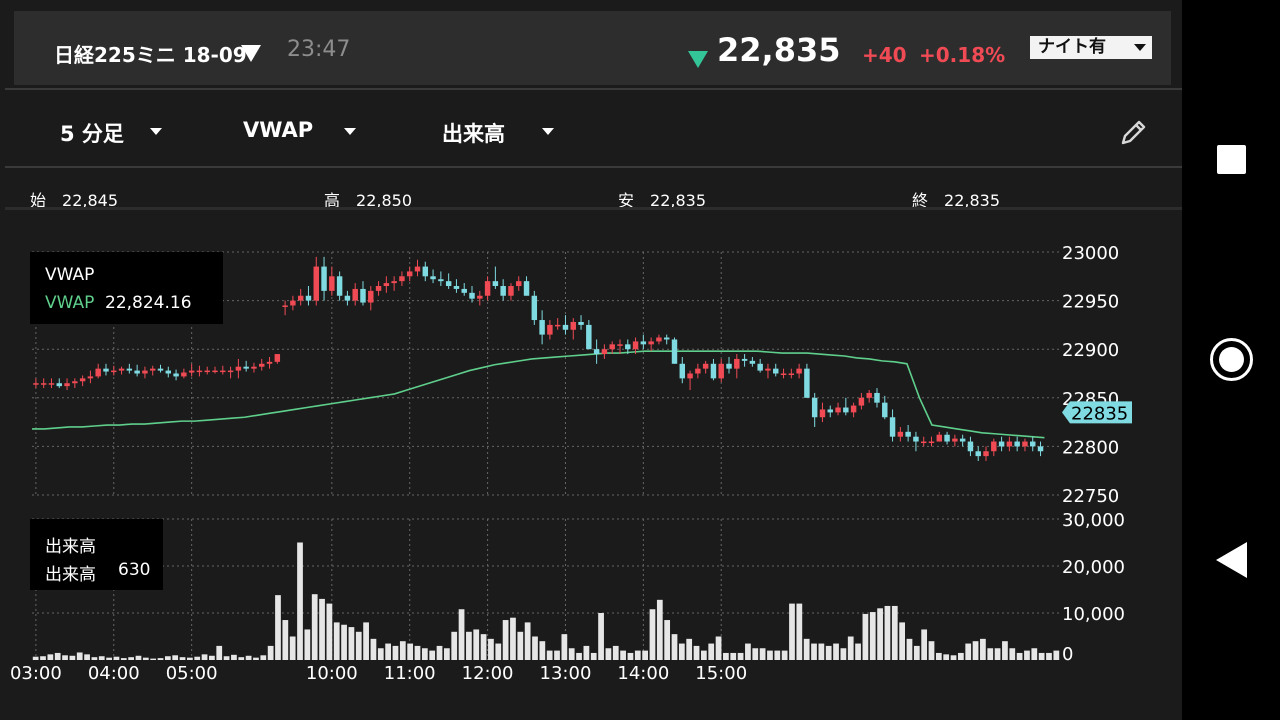  What do you see at coordinates (1231, 560) in the screenshot?
I see `back-button` at bounding box center [1231, 560].